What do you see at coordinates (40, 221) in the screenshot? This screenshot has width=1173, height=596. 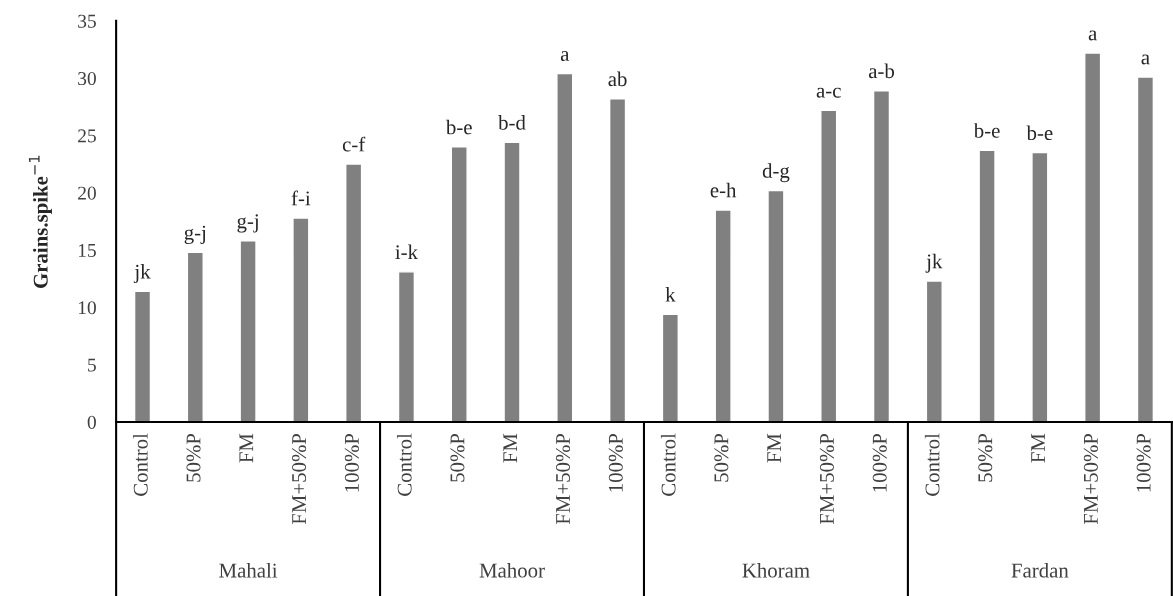 I see `y-axis-title: Grains.spike$^{−1}$` at bounding box center [40, 221].